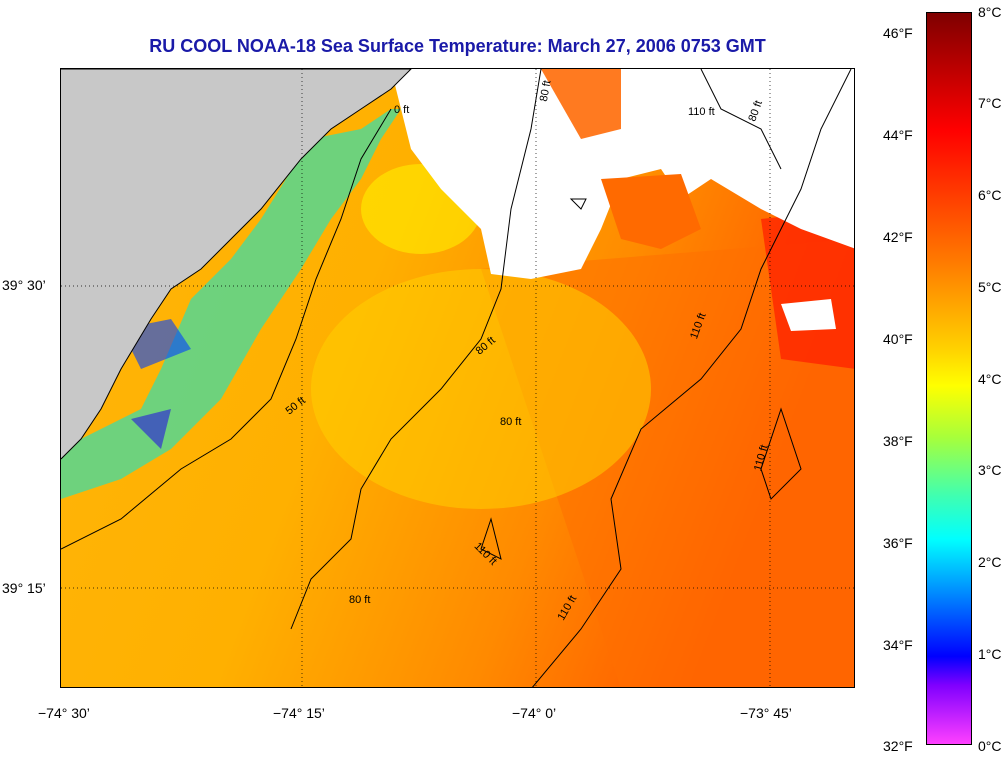 The image size is (1008, 761). Describe the element at coordinates (151, 429) in the screenshot. I see `cold-coastal-water` at that location.